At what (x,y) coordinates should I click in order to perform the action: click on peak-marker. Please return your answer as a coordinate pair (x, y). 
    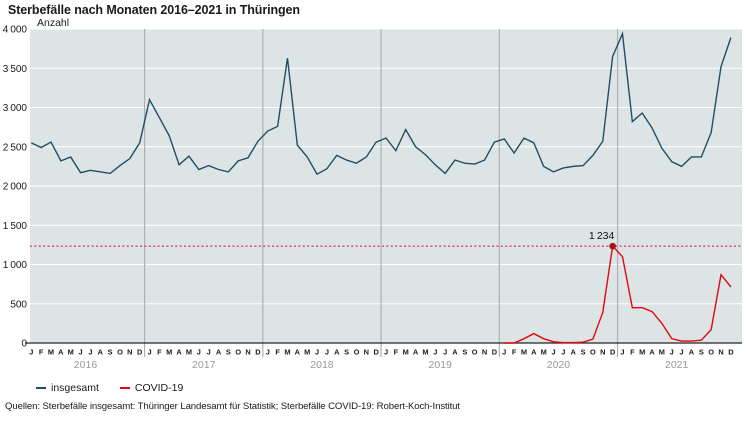
    Looking at the image, I should click on (612, 246).